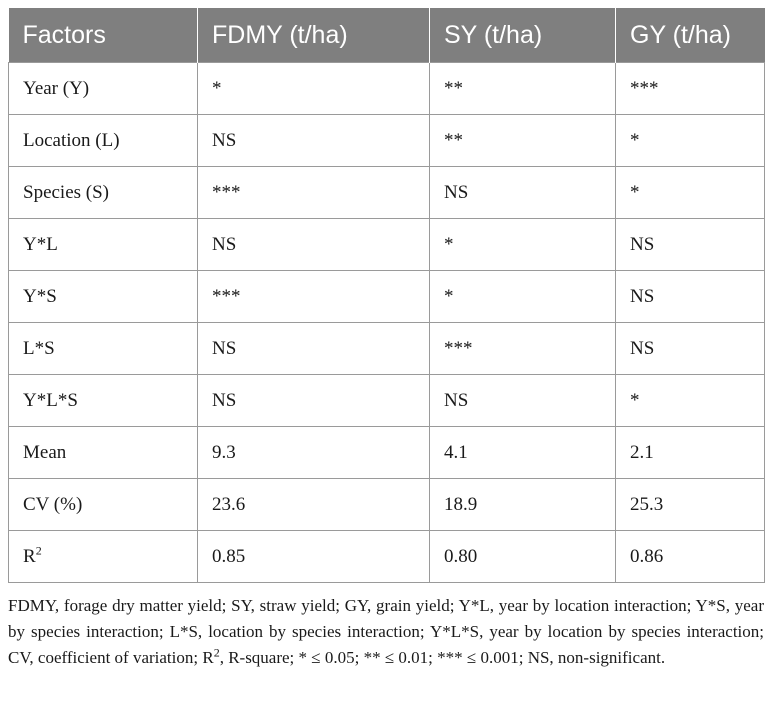 Image resolution: width=772 pixels, height=704 pixels. I want to click on row-label: Year (Y), so click(103, 88).